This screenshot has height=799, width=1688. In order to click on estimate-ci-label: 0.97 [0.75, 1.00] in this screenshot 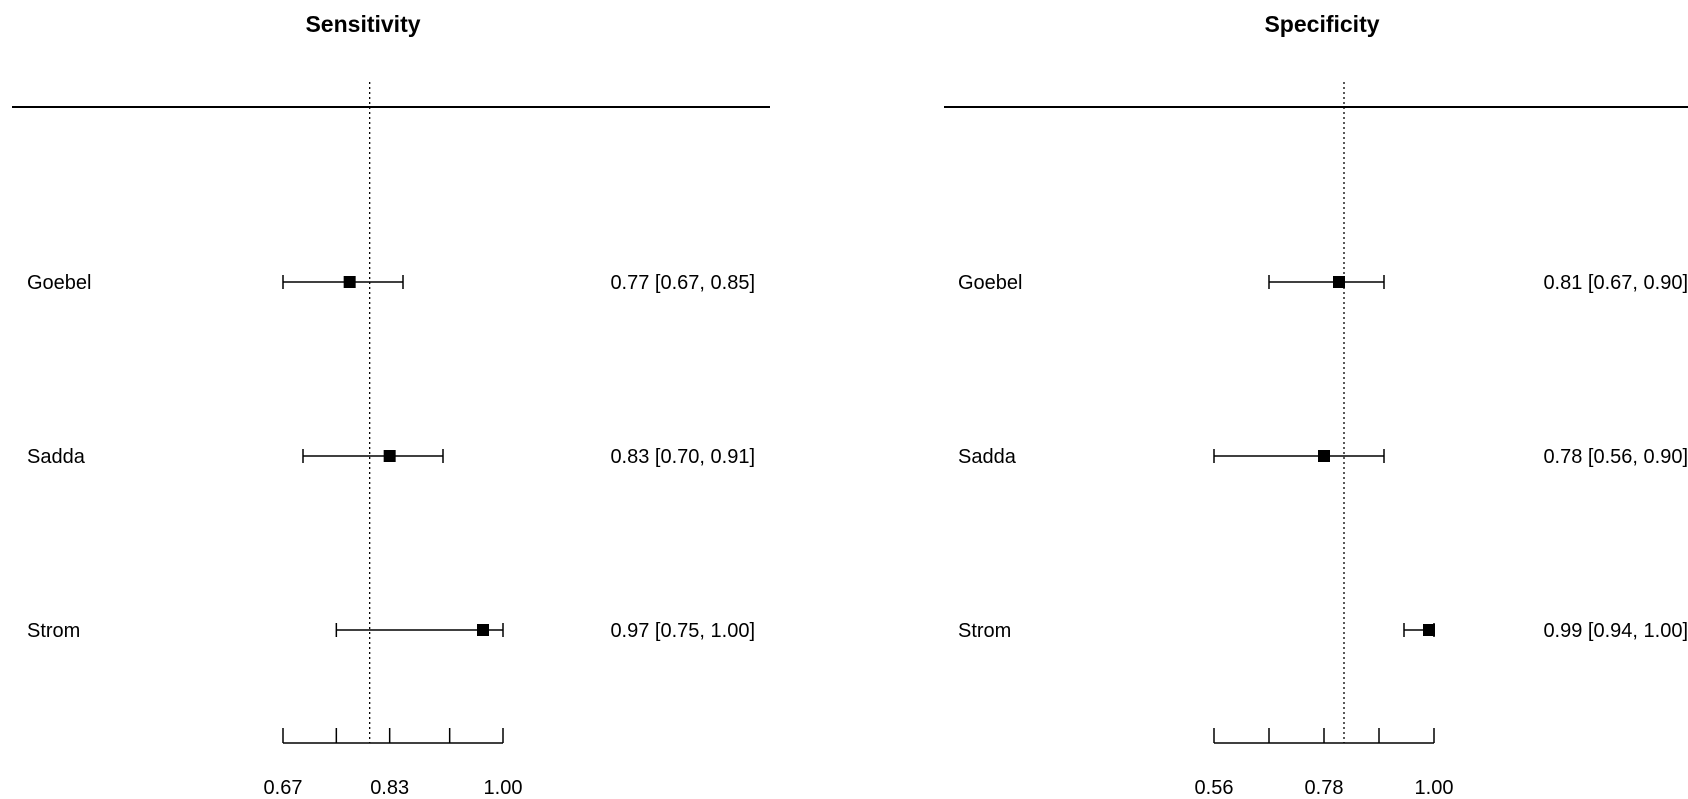, I will do `click(682, 631)`.